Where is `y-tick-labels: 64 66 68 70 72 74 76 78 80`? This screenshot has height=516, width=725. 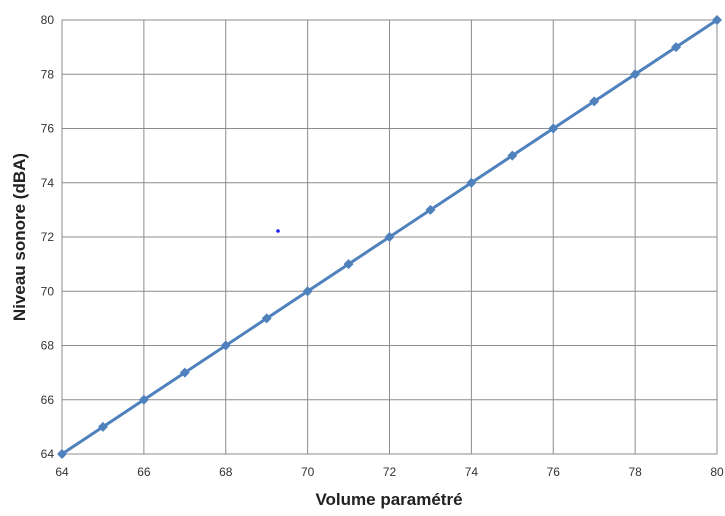
y-tick-labels: 64 66 68 70 72 74 76 78 80 is located at coordinates (48, 237).